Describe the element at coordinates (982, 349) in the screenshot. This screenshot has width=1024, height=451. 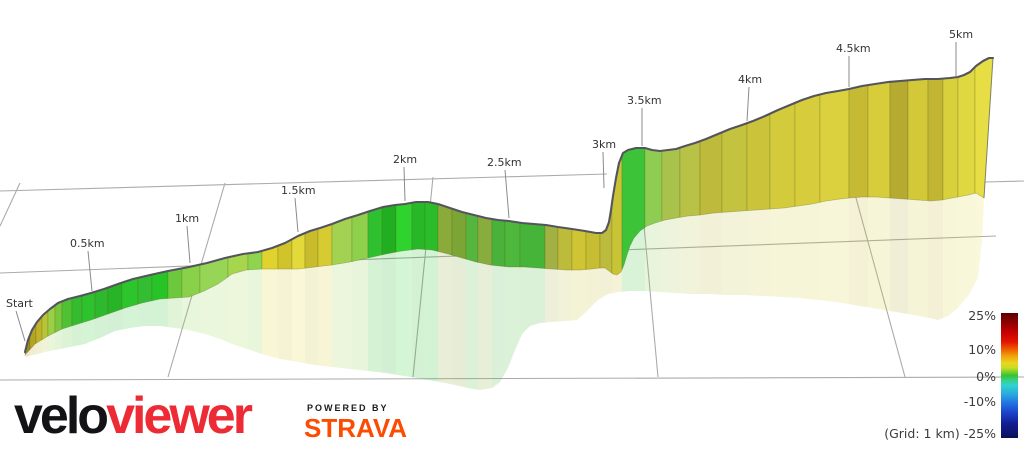
I see `legend-label: 10%` at that location.